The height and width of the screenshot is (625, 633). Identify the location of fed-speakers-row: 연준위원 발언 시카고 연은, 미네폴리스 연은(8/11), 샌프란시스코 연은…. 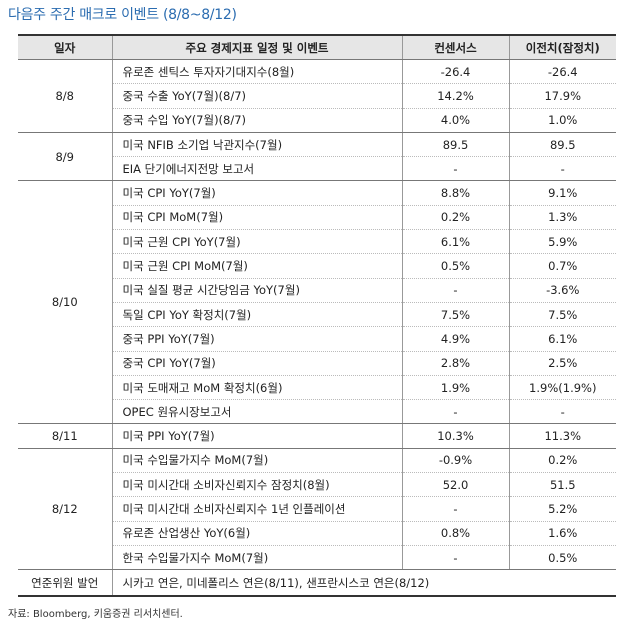
(317, 583).